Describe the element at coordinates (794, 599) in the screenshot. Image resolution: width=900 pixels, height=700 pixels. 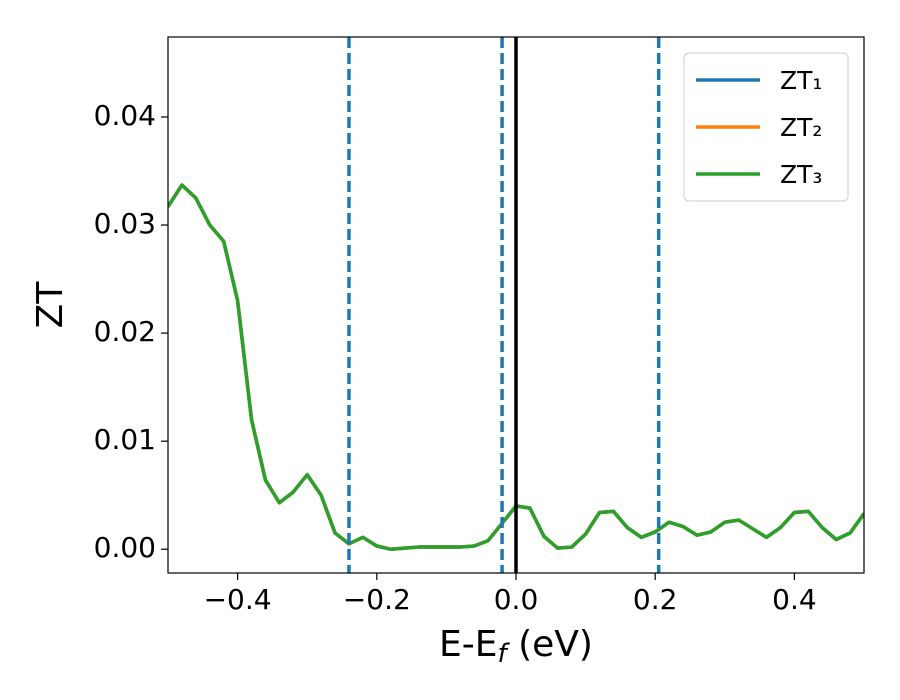
I see `x-tick-label: 0.4` at that location.